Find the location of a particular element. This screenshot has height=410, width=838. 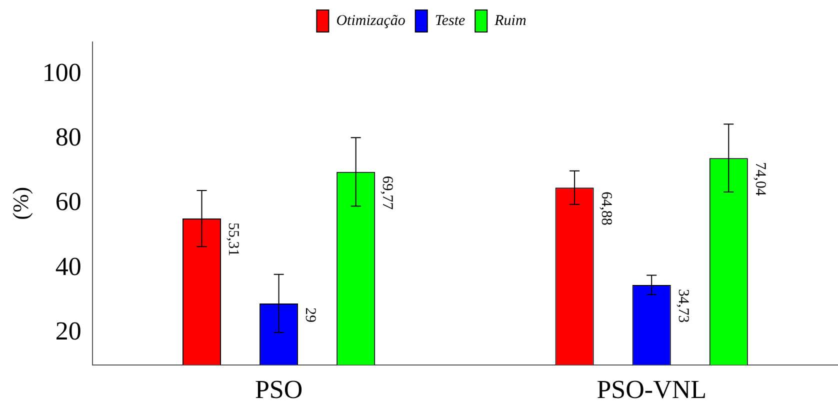

legend-label: Otimização is located at coordinates (371, 20).